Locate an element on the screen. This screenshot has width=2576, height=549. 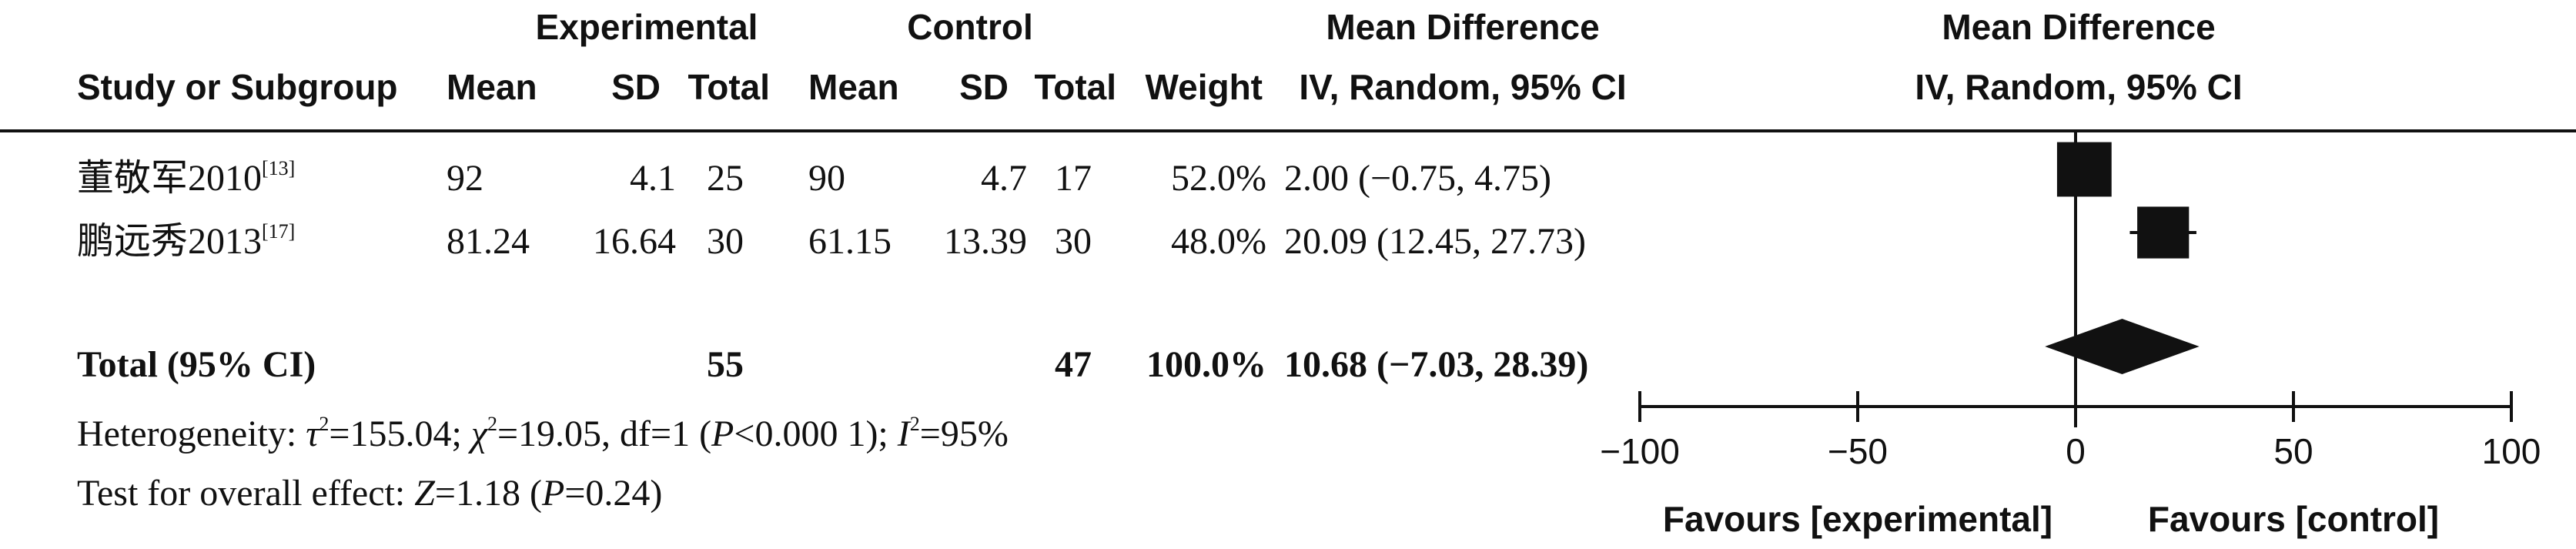
x-tick-label: 50 is located at coordinates (2293, 451).